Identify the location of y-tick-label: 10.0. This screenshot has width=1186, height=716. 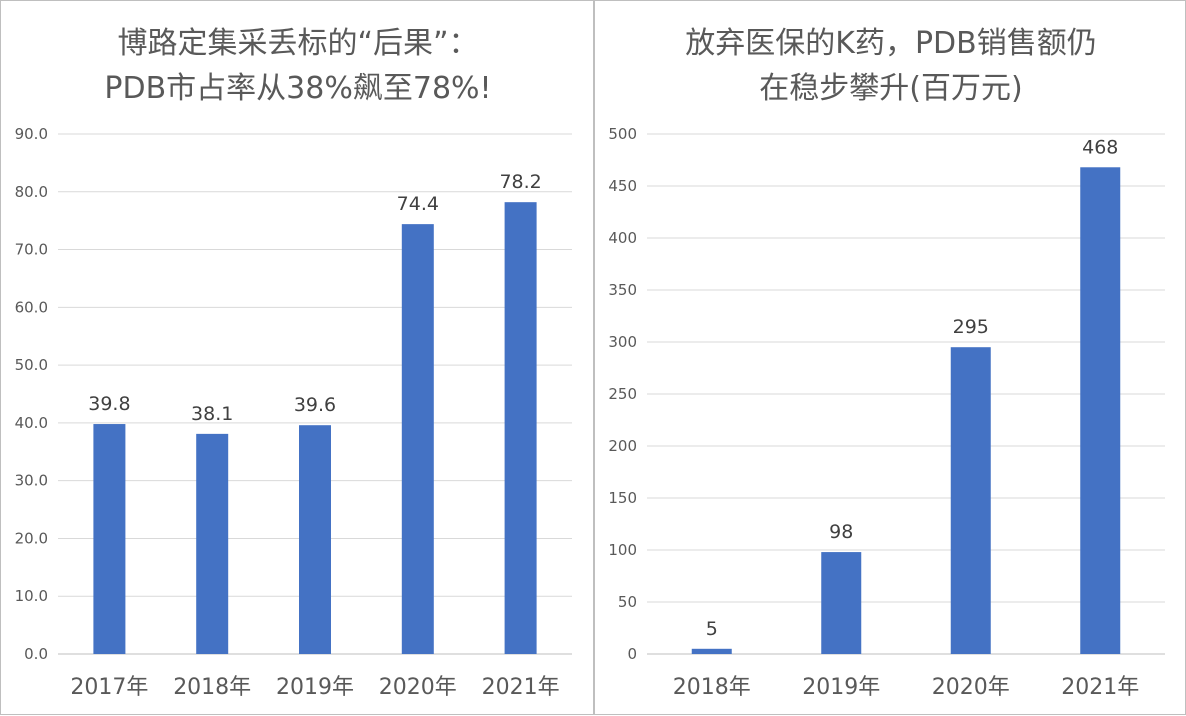
(31, 596).